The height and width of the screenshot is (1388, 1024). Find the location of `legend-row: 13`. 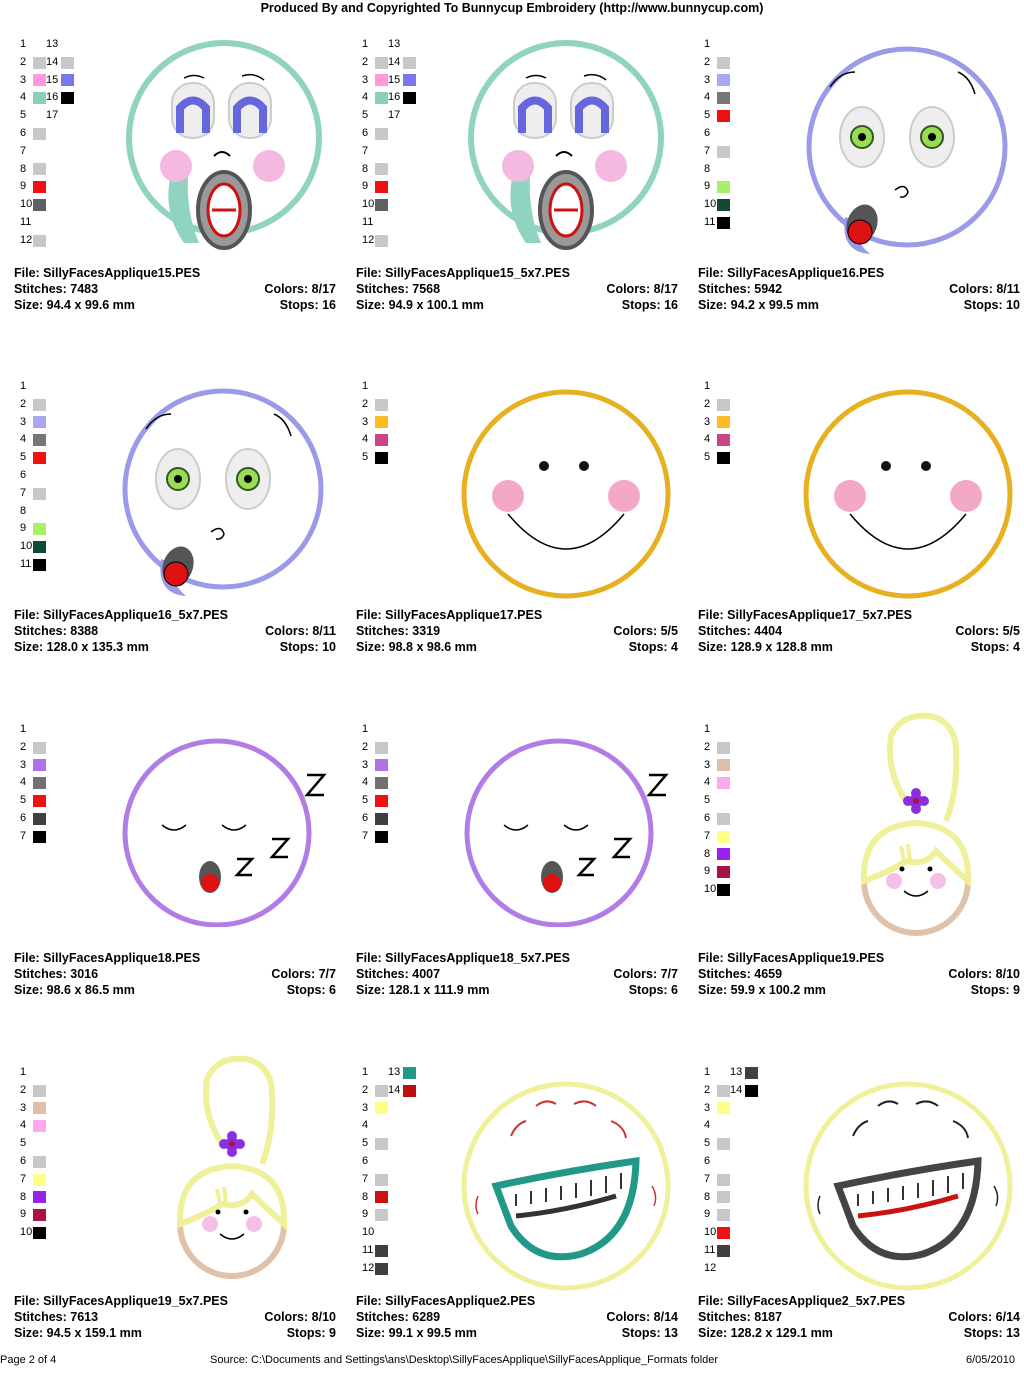

legend-row: 13 is located at coordinates (402, 1073).